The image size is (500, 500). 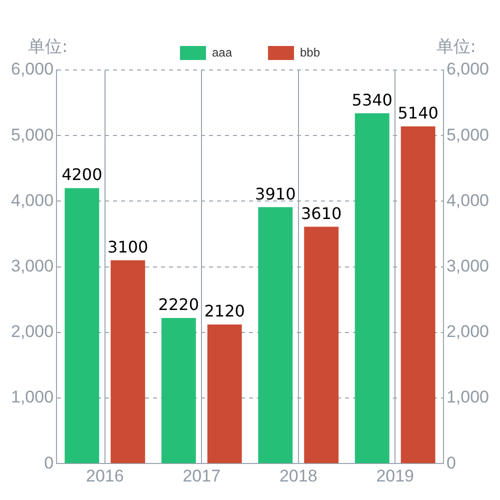 I want to click on x-tick-label: 2016, so click(x=105, y=476).